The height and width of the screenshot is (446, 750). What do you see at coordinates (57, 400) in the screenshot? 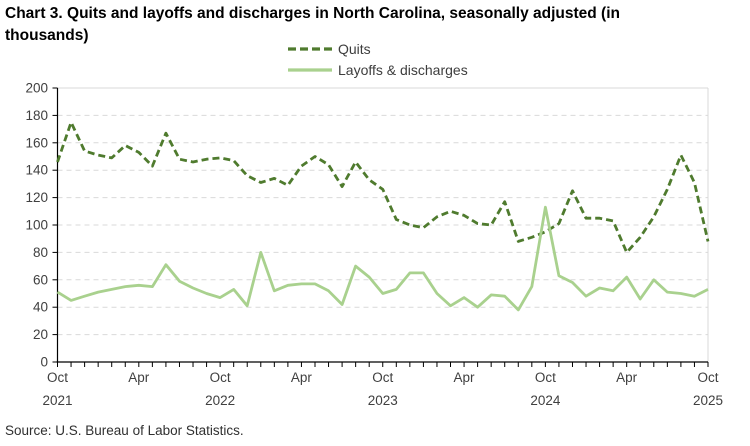
I see `x-tick-year-label: 2021` at bounding box center [57, 400].